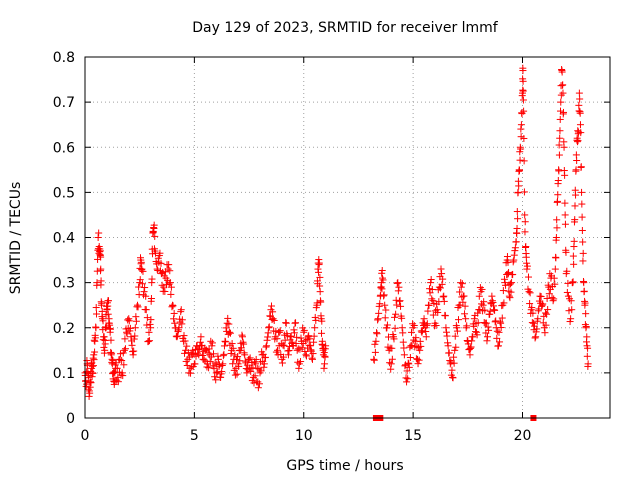 This screenshot has height=480, width=640. Describe the element at coordinates (64, 239) in the screenshot. I see `y-tick-label: 0.4` at that location.